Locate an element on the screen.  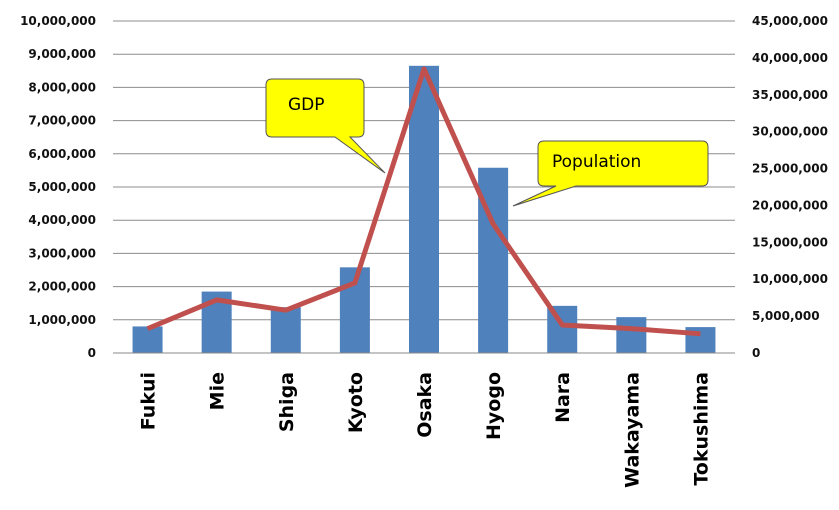
left-tick-label: 6,000,000 is located at coordinates (62, 154).